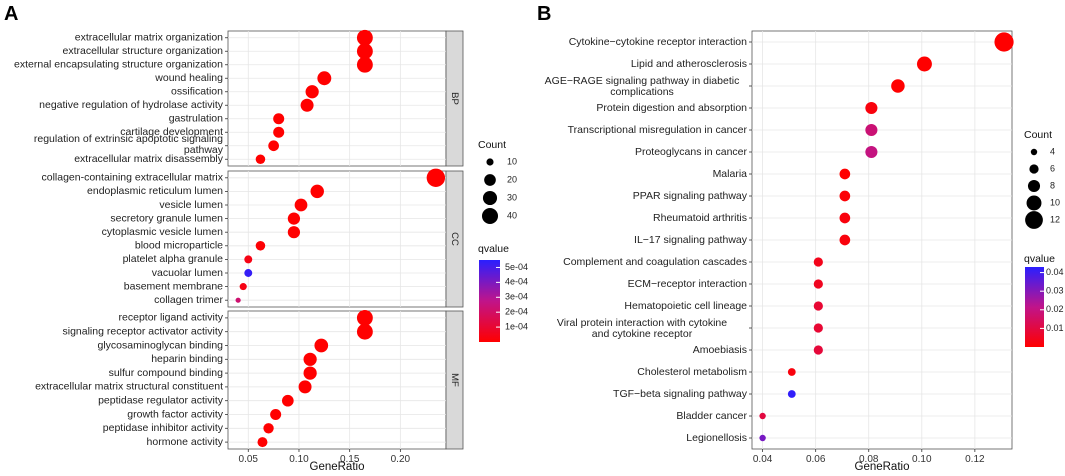 The width and height of the screenshot is (1065, 476). What do you see at coordinates (350, 459) in the screenshot?
I see `x-tick-label: 0.15` at bounding box center [350, 459].